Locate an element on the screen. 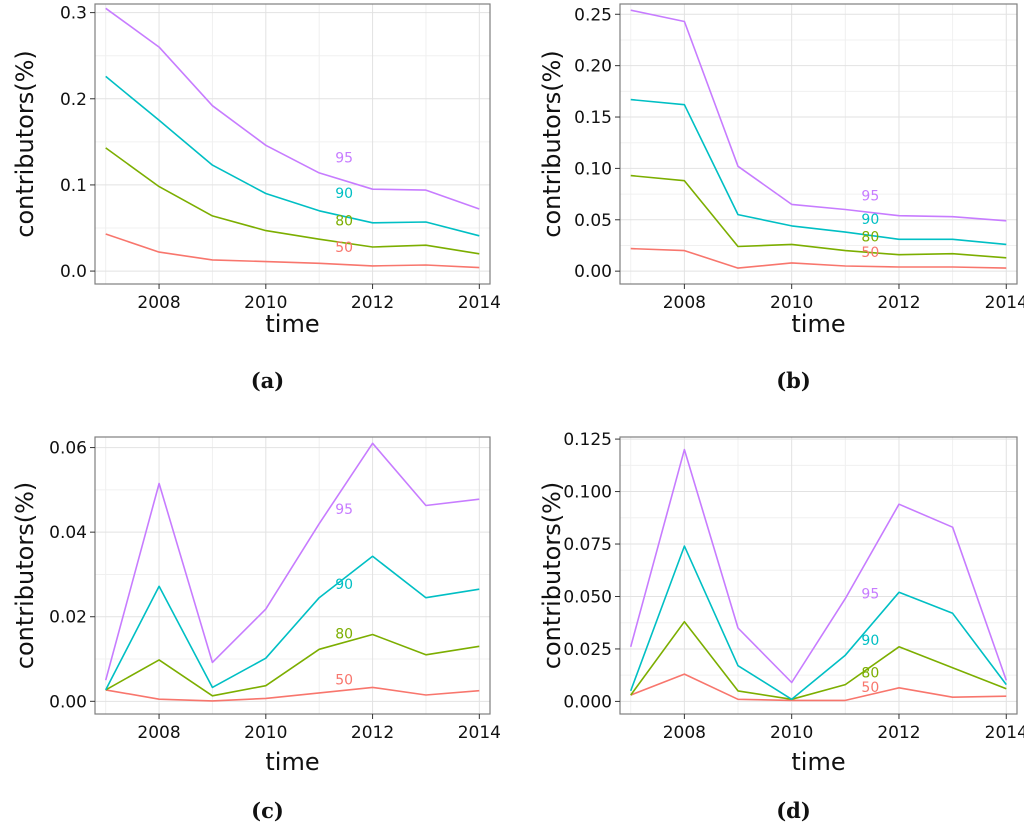  y-tick-label: 0.050 is located at coordinates (587, 597).